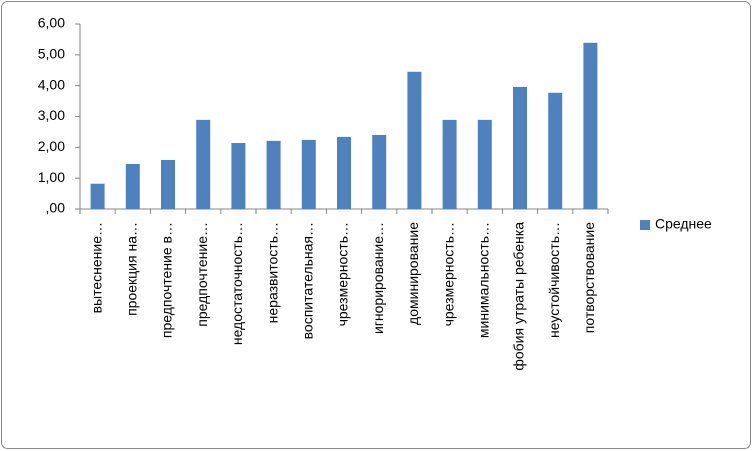 This screenshot has width=753, height=451. What do you see at coordinates (413, 273) in the screenshot?
I see `x-tick-label: доминирование` at bounding box center [413, 273].